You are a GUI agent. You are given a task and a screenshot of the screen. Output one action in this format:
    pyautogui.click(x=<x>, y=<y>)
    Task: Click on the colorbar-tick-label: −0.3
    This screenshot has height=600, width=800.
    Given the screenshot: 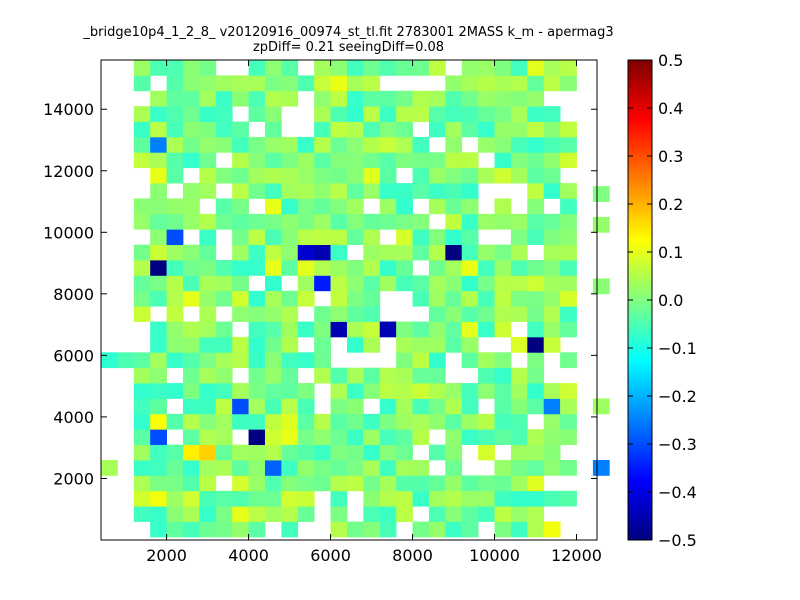 What is the action you would take?
    pyautogui.click(x=677, y=444)
    